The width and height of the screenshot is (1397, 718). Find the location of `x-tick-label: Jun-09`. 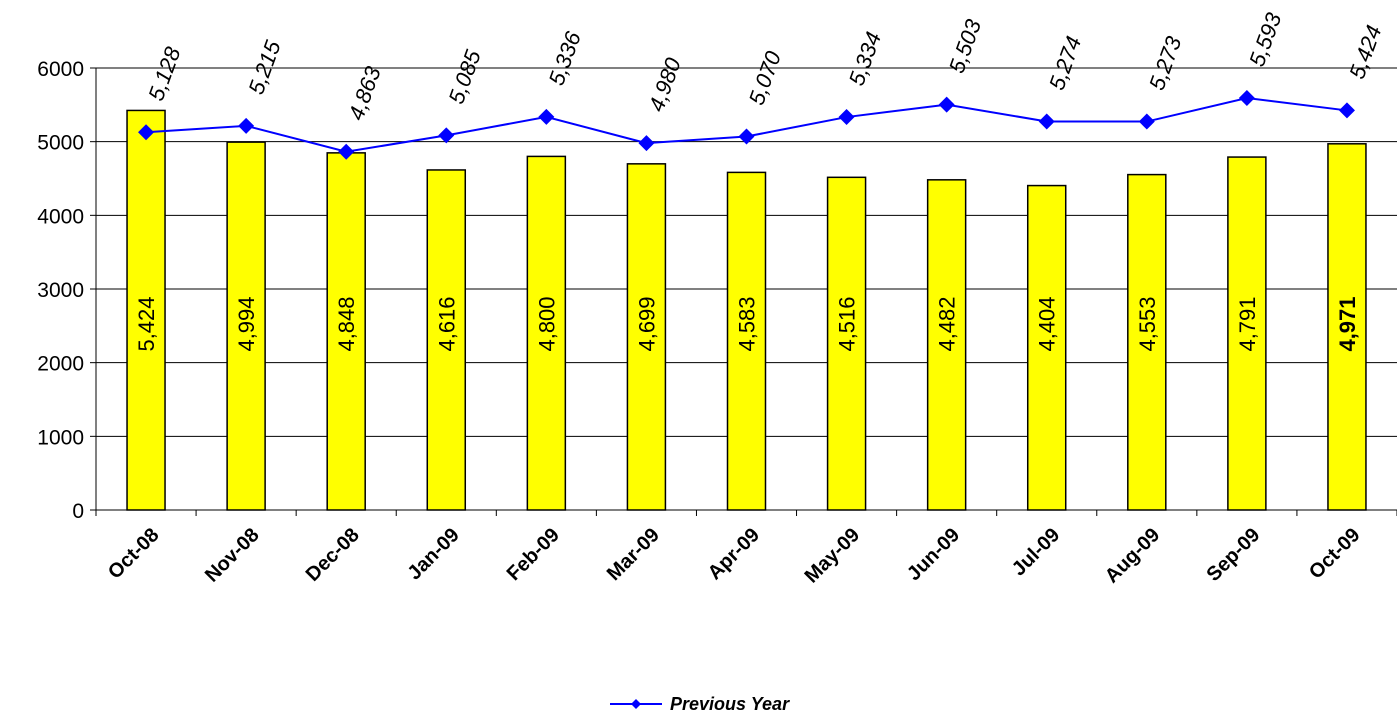

x-tick-label: Jun-09 is located at coordinates (933, 554).